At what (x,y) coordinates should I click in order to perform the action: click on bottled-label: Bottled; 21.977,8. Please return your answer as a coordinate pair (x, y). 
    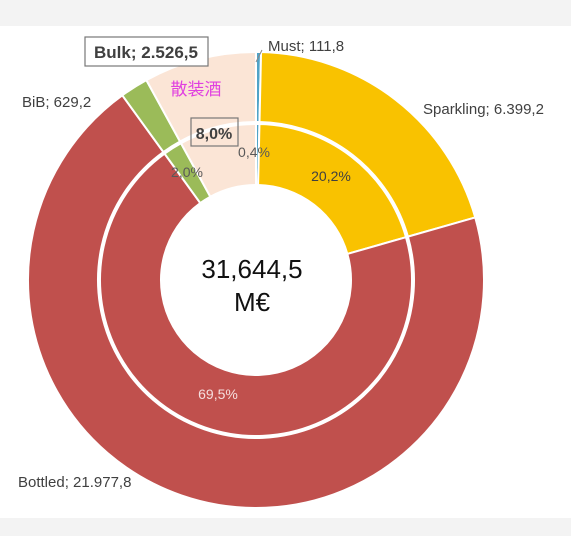
    Looking at the image, I should click on (74, 482).